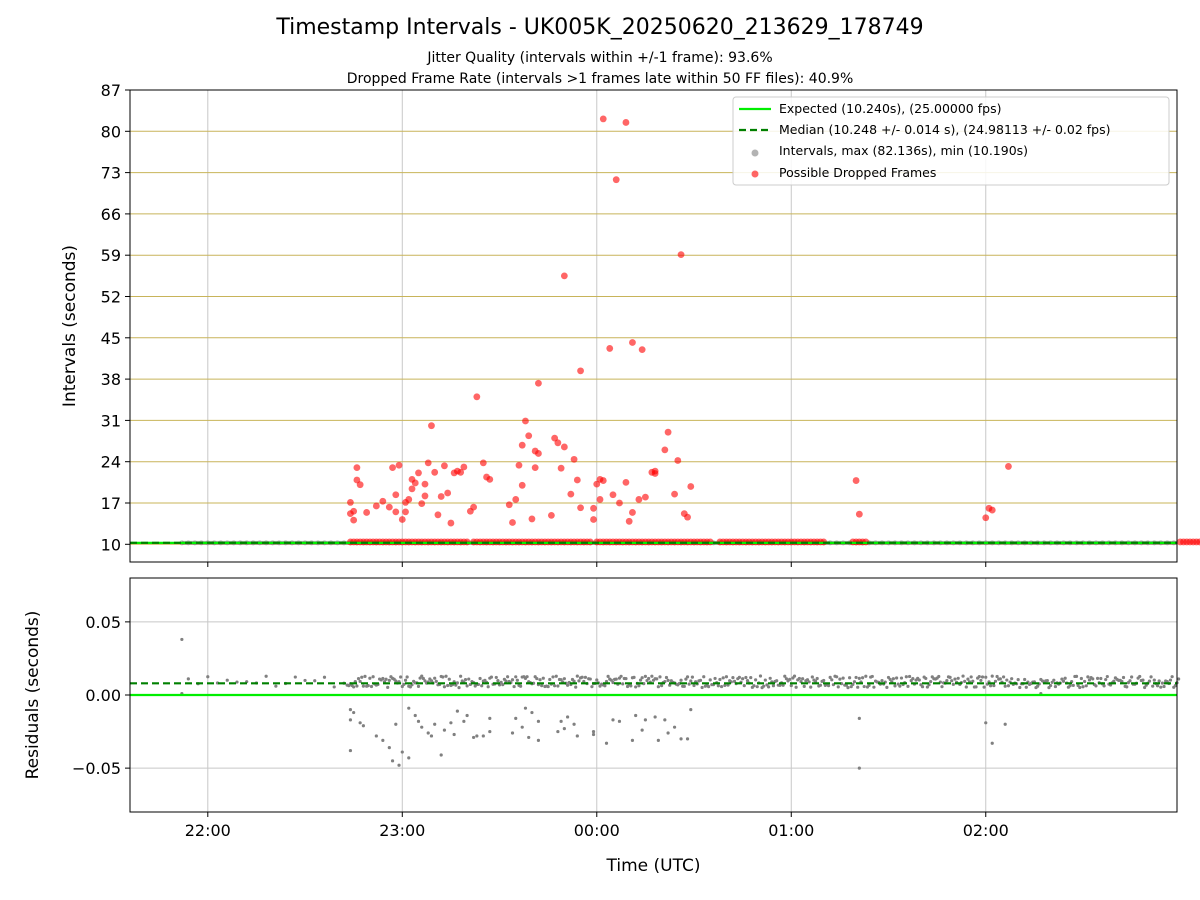  What do you see at coordinates (111, 379) in the screenshot?
I see `top-ytick-label: 38` at bounding box center [111, 379].